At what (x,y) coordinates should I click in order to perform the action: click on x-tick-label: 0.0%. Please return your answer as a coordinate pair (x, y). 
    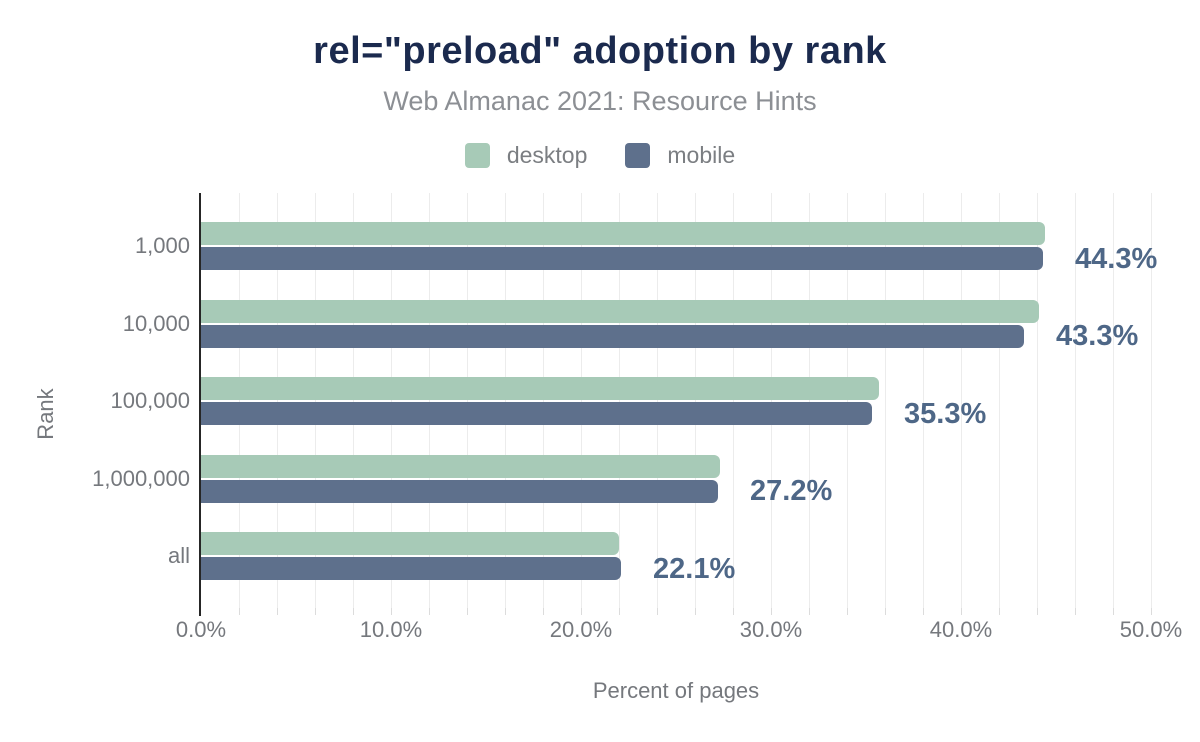
    Looking at the image, I should click on (201, 629).